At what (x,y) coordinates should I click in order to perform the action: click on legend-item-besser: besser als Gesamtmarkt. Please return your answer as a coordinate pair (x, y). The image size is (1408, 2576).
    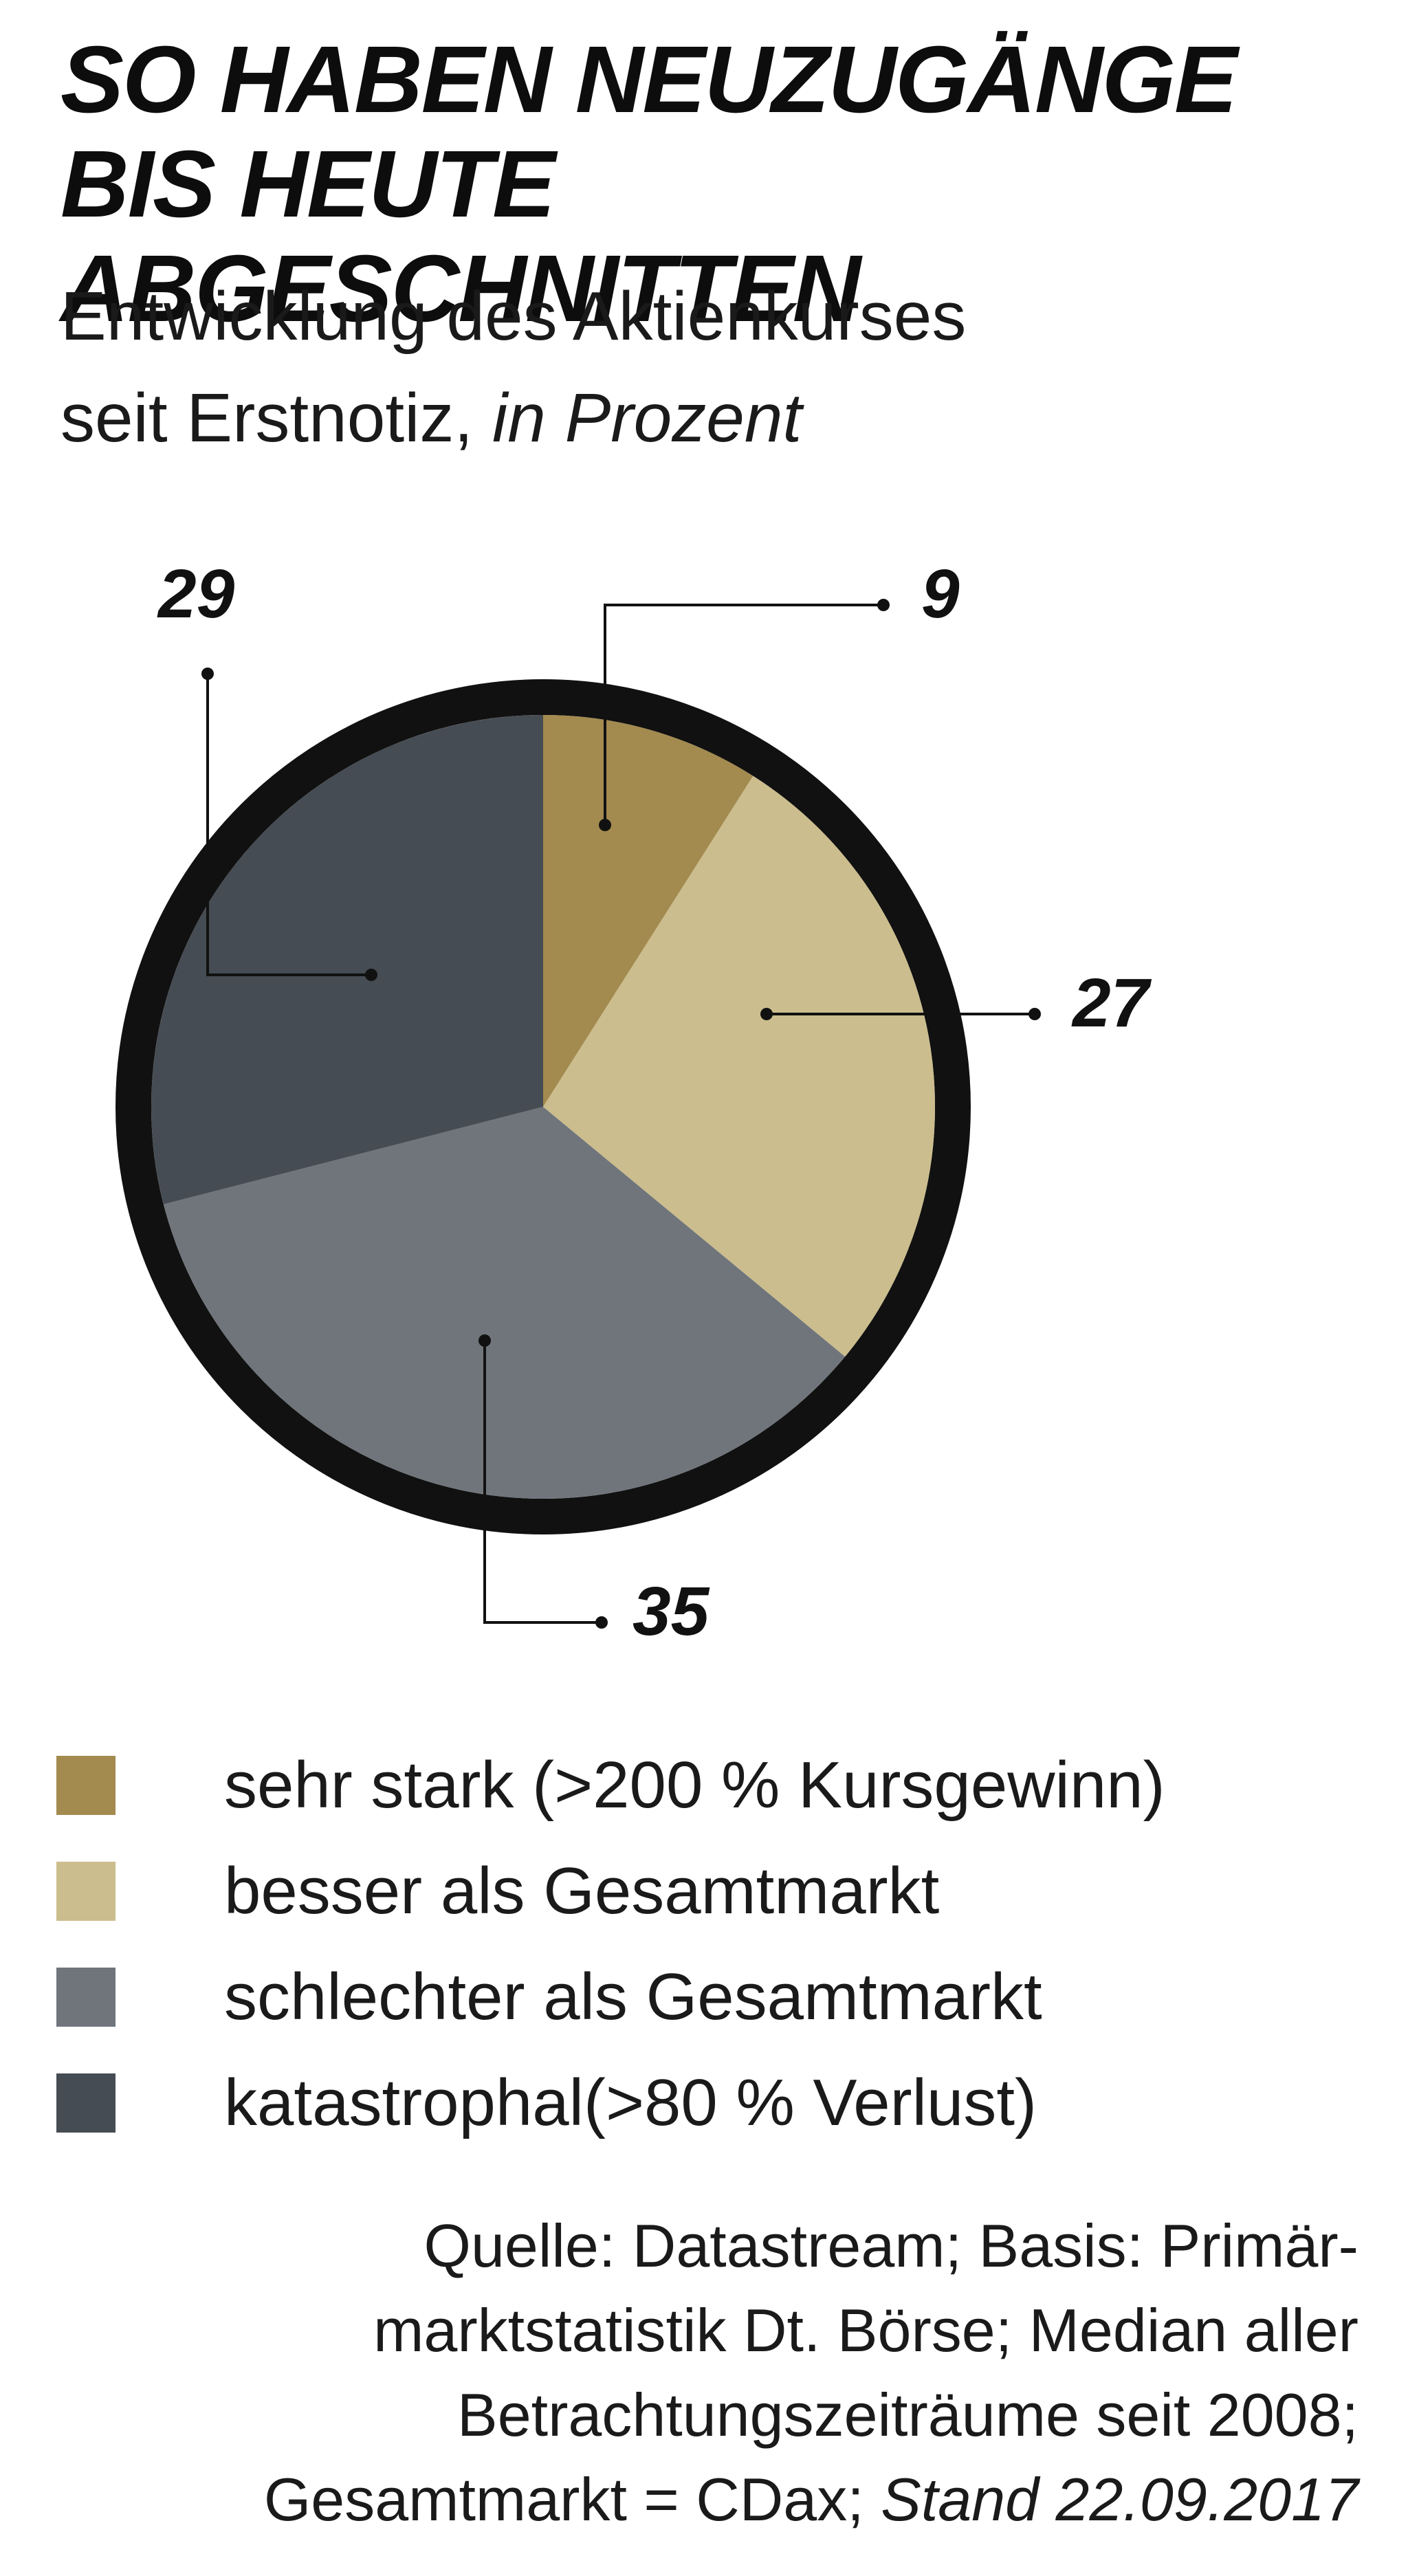
    Looking at the image, I should click on (709, 1891).